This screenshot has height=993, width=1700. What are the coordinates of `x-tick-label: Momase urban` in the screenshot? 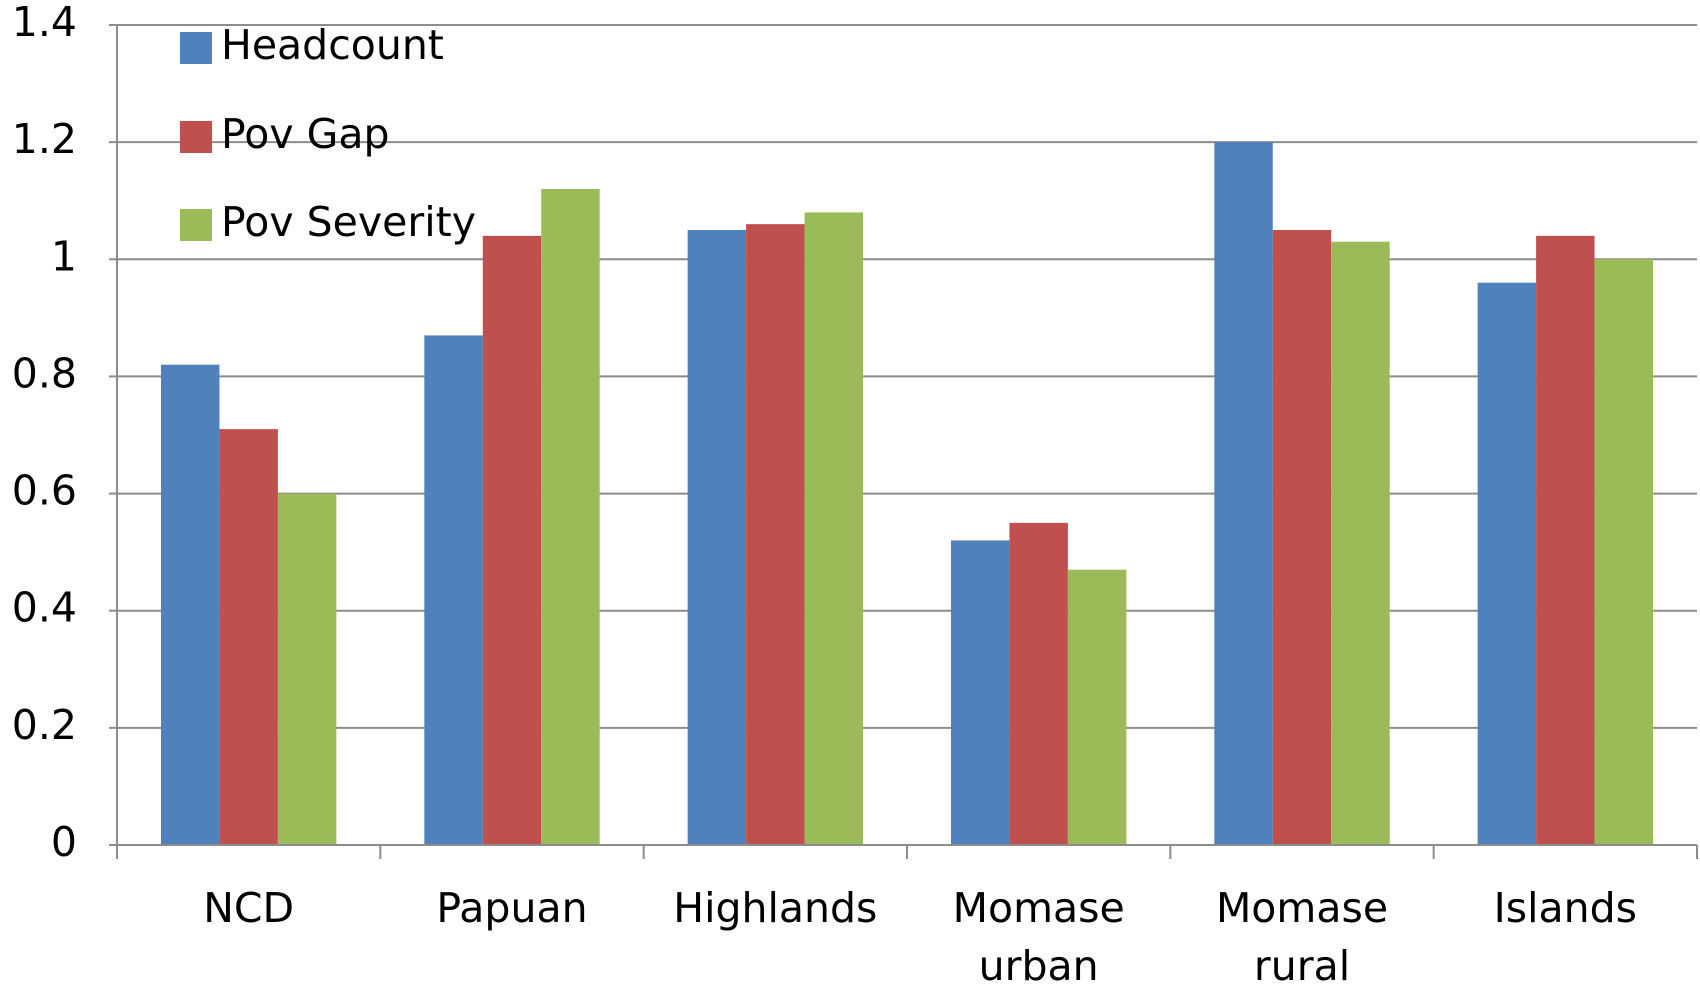 It's located at (1039, 937).